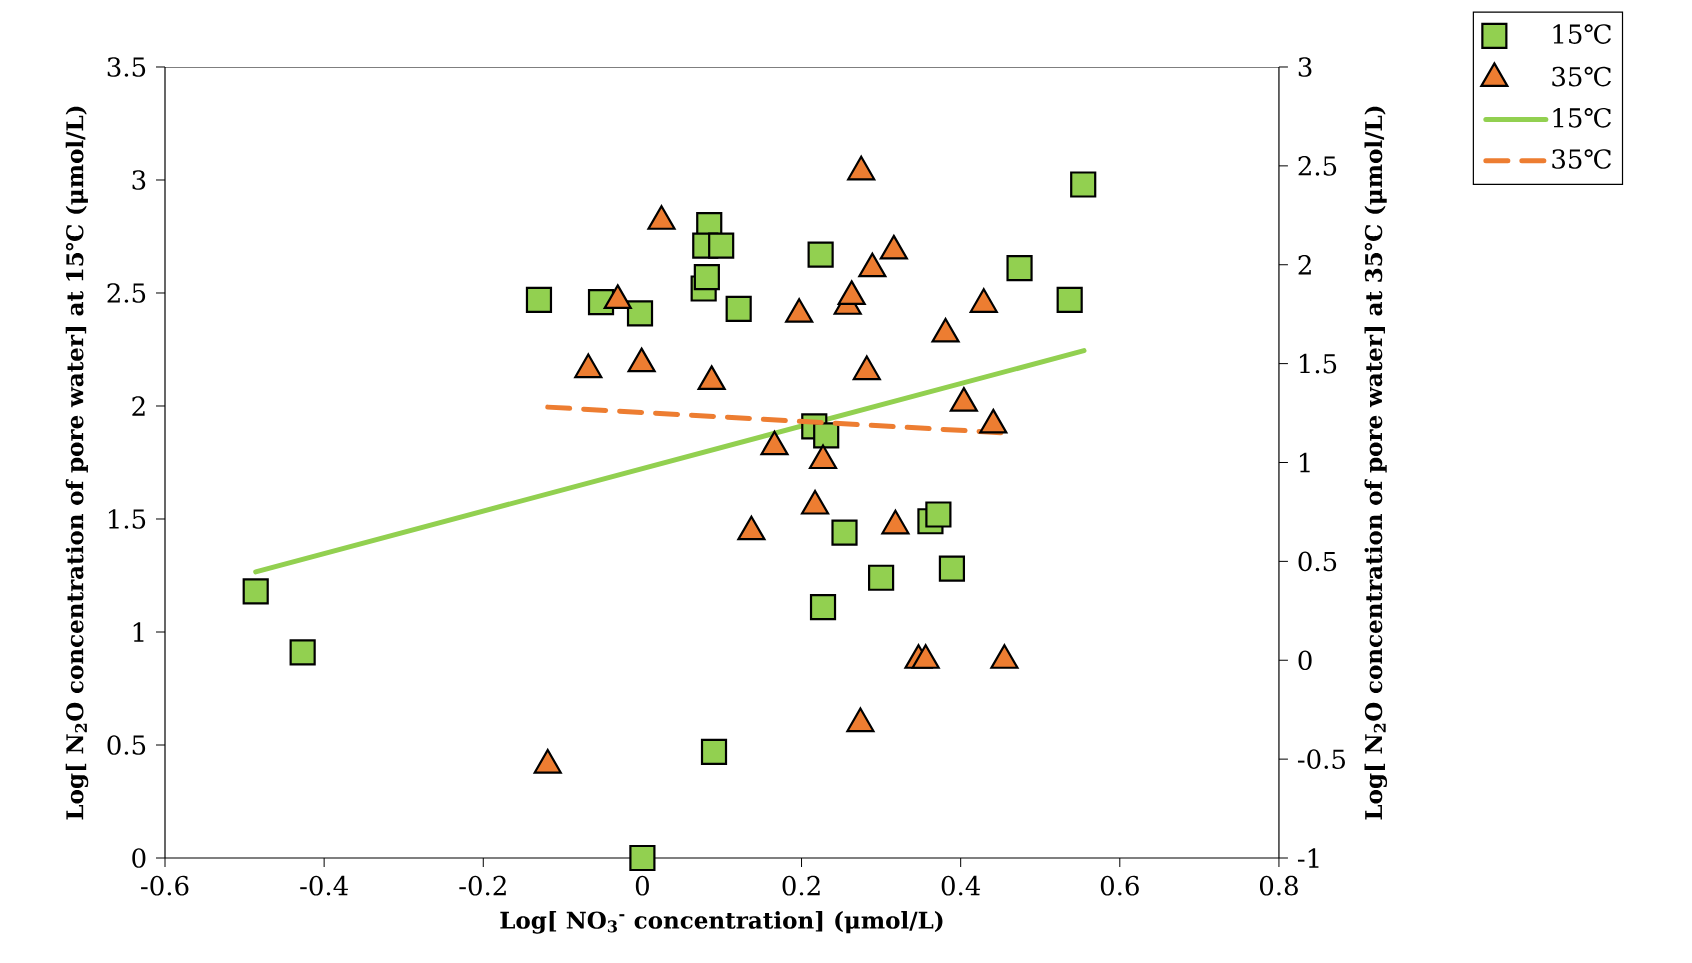 This screenshot has width=1692, height=963. What do you see at coordinates (1278, 885) in the screenshot?
I see `x-tick-label: 0.8` at bounding box center [1278, 885].